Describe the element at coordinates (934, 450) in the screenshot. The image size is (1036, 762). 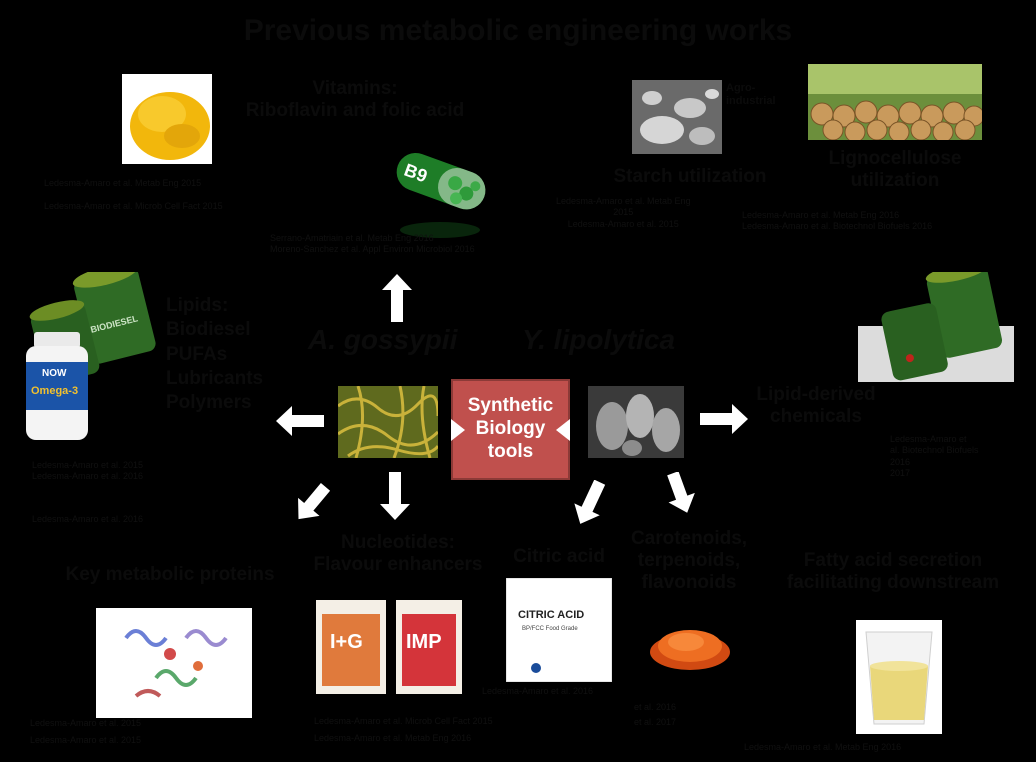
I see `reference-text: al. Biotechnol Biofuels` at that location.